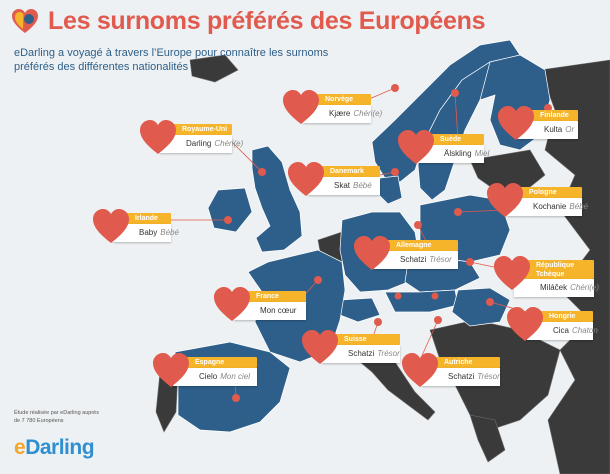  I want to click on country-label: Autriche, so click(461, 362).